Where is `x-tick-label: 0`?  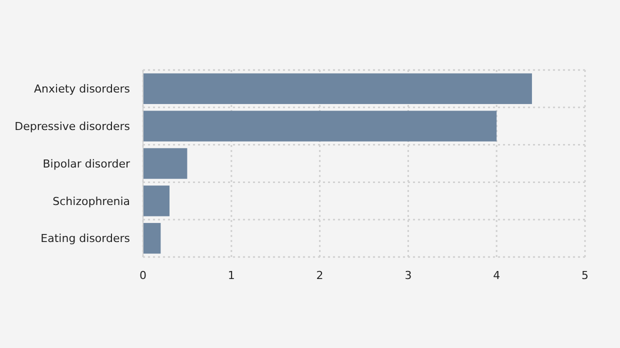 x-tick-label: 0 is located at coordinates (143, 275).